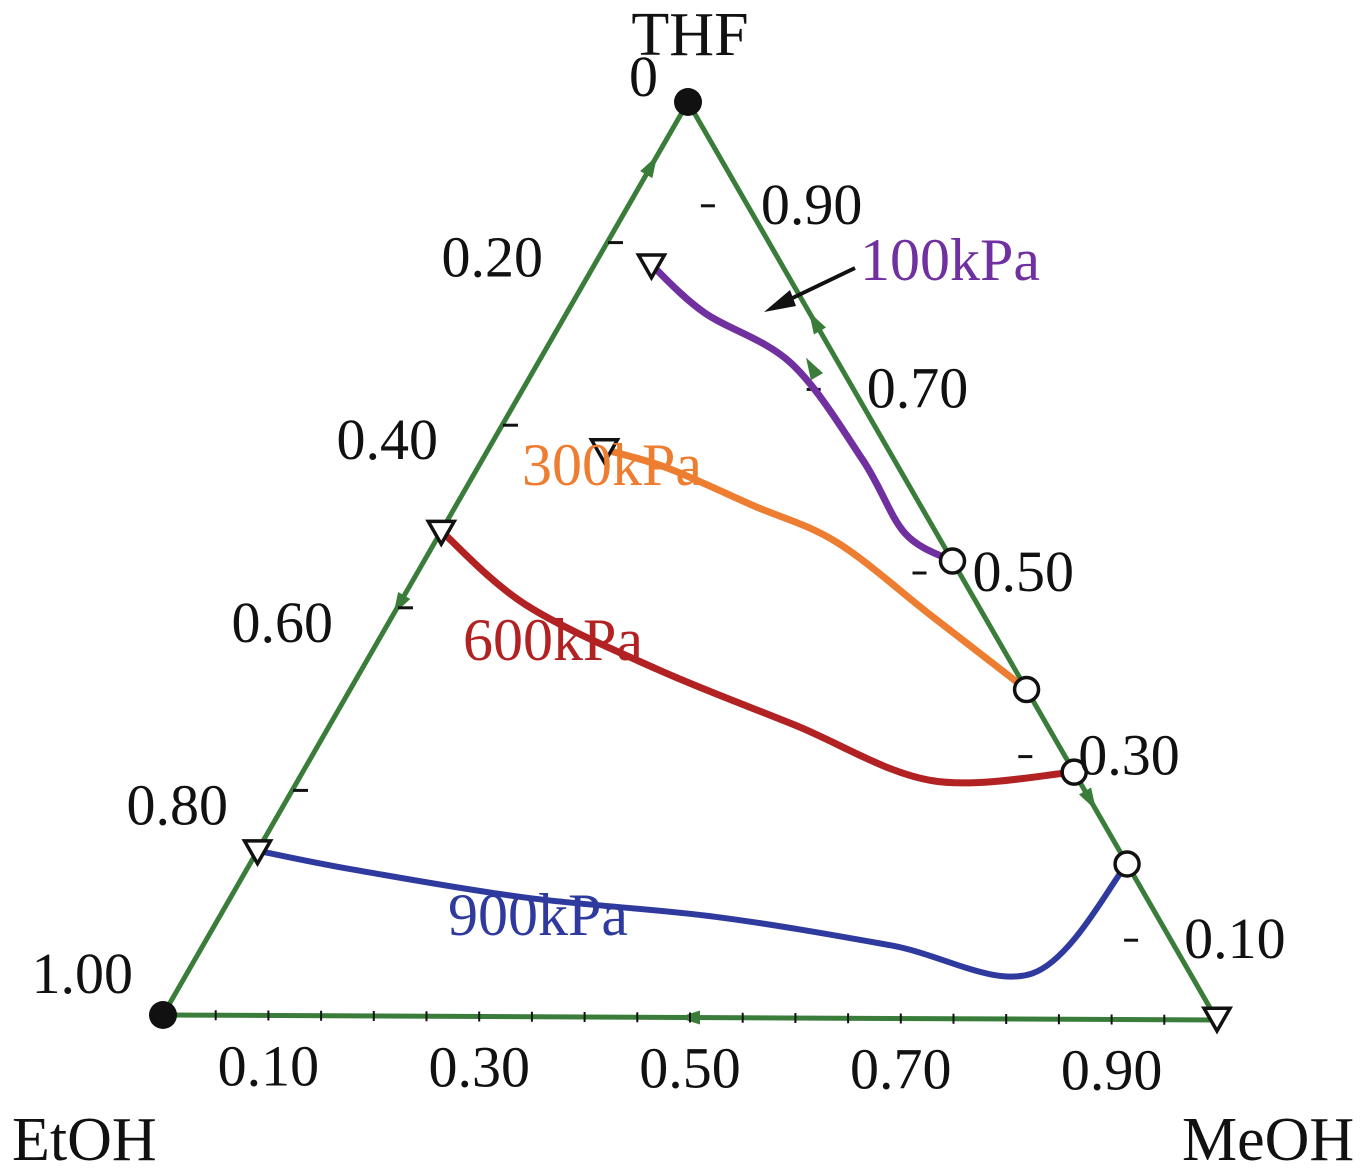  What do you see at coordinates (952, 561) in the screenshot?
I see `end-marker-100kPa` at bounding box center [952, 561].